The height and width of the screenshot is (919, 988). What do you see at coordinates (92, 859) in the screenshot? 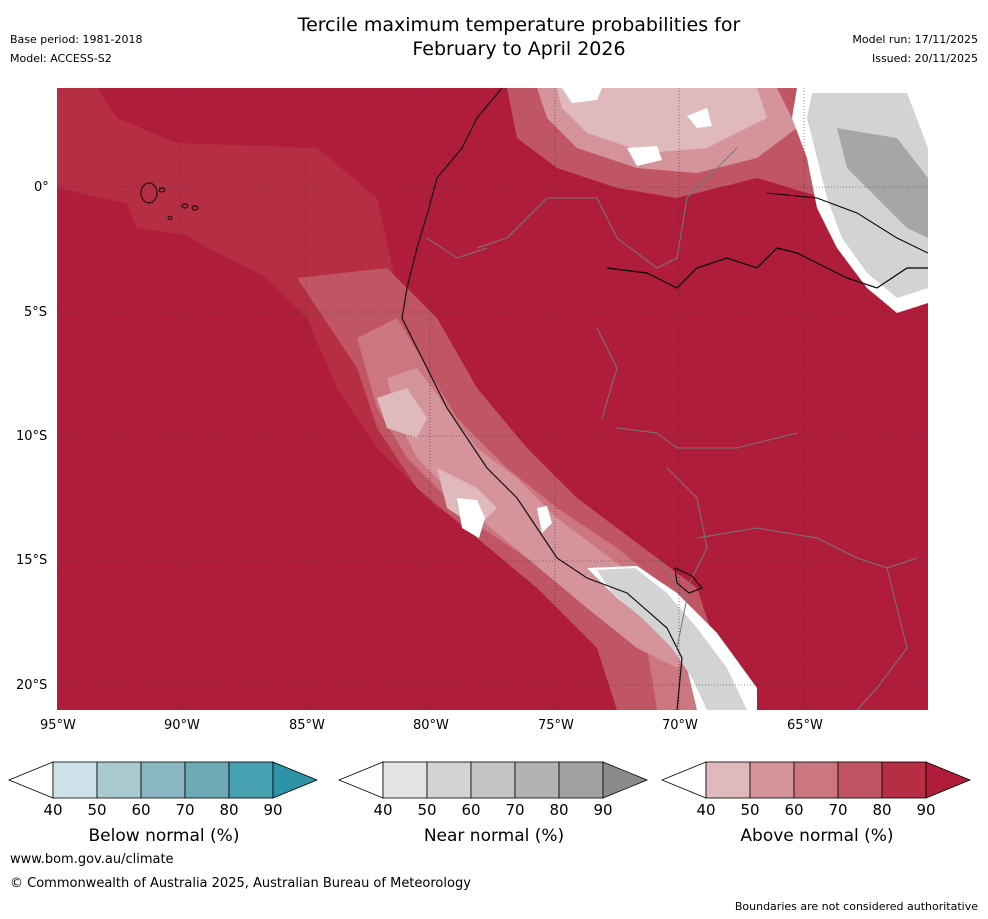
I see `footer-url: www.bom.gov.au/climate` at bounding box center [92, 859].